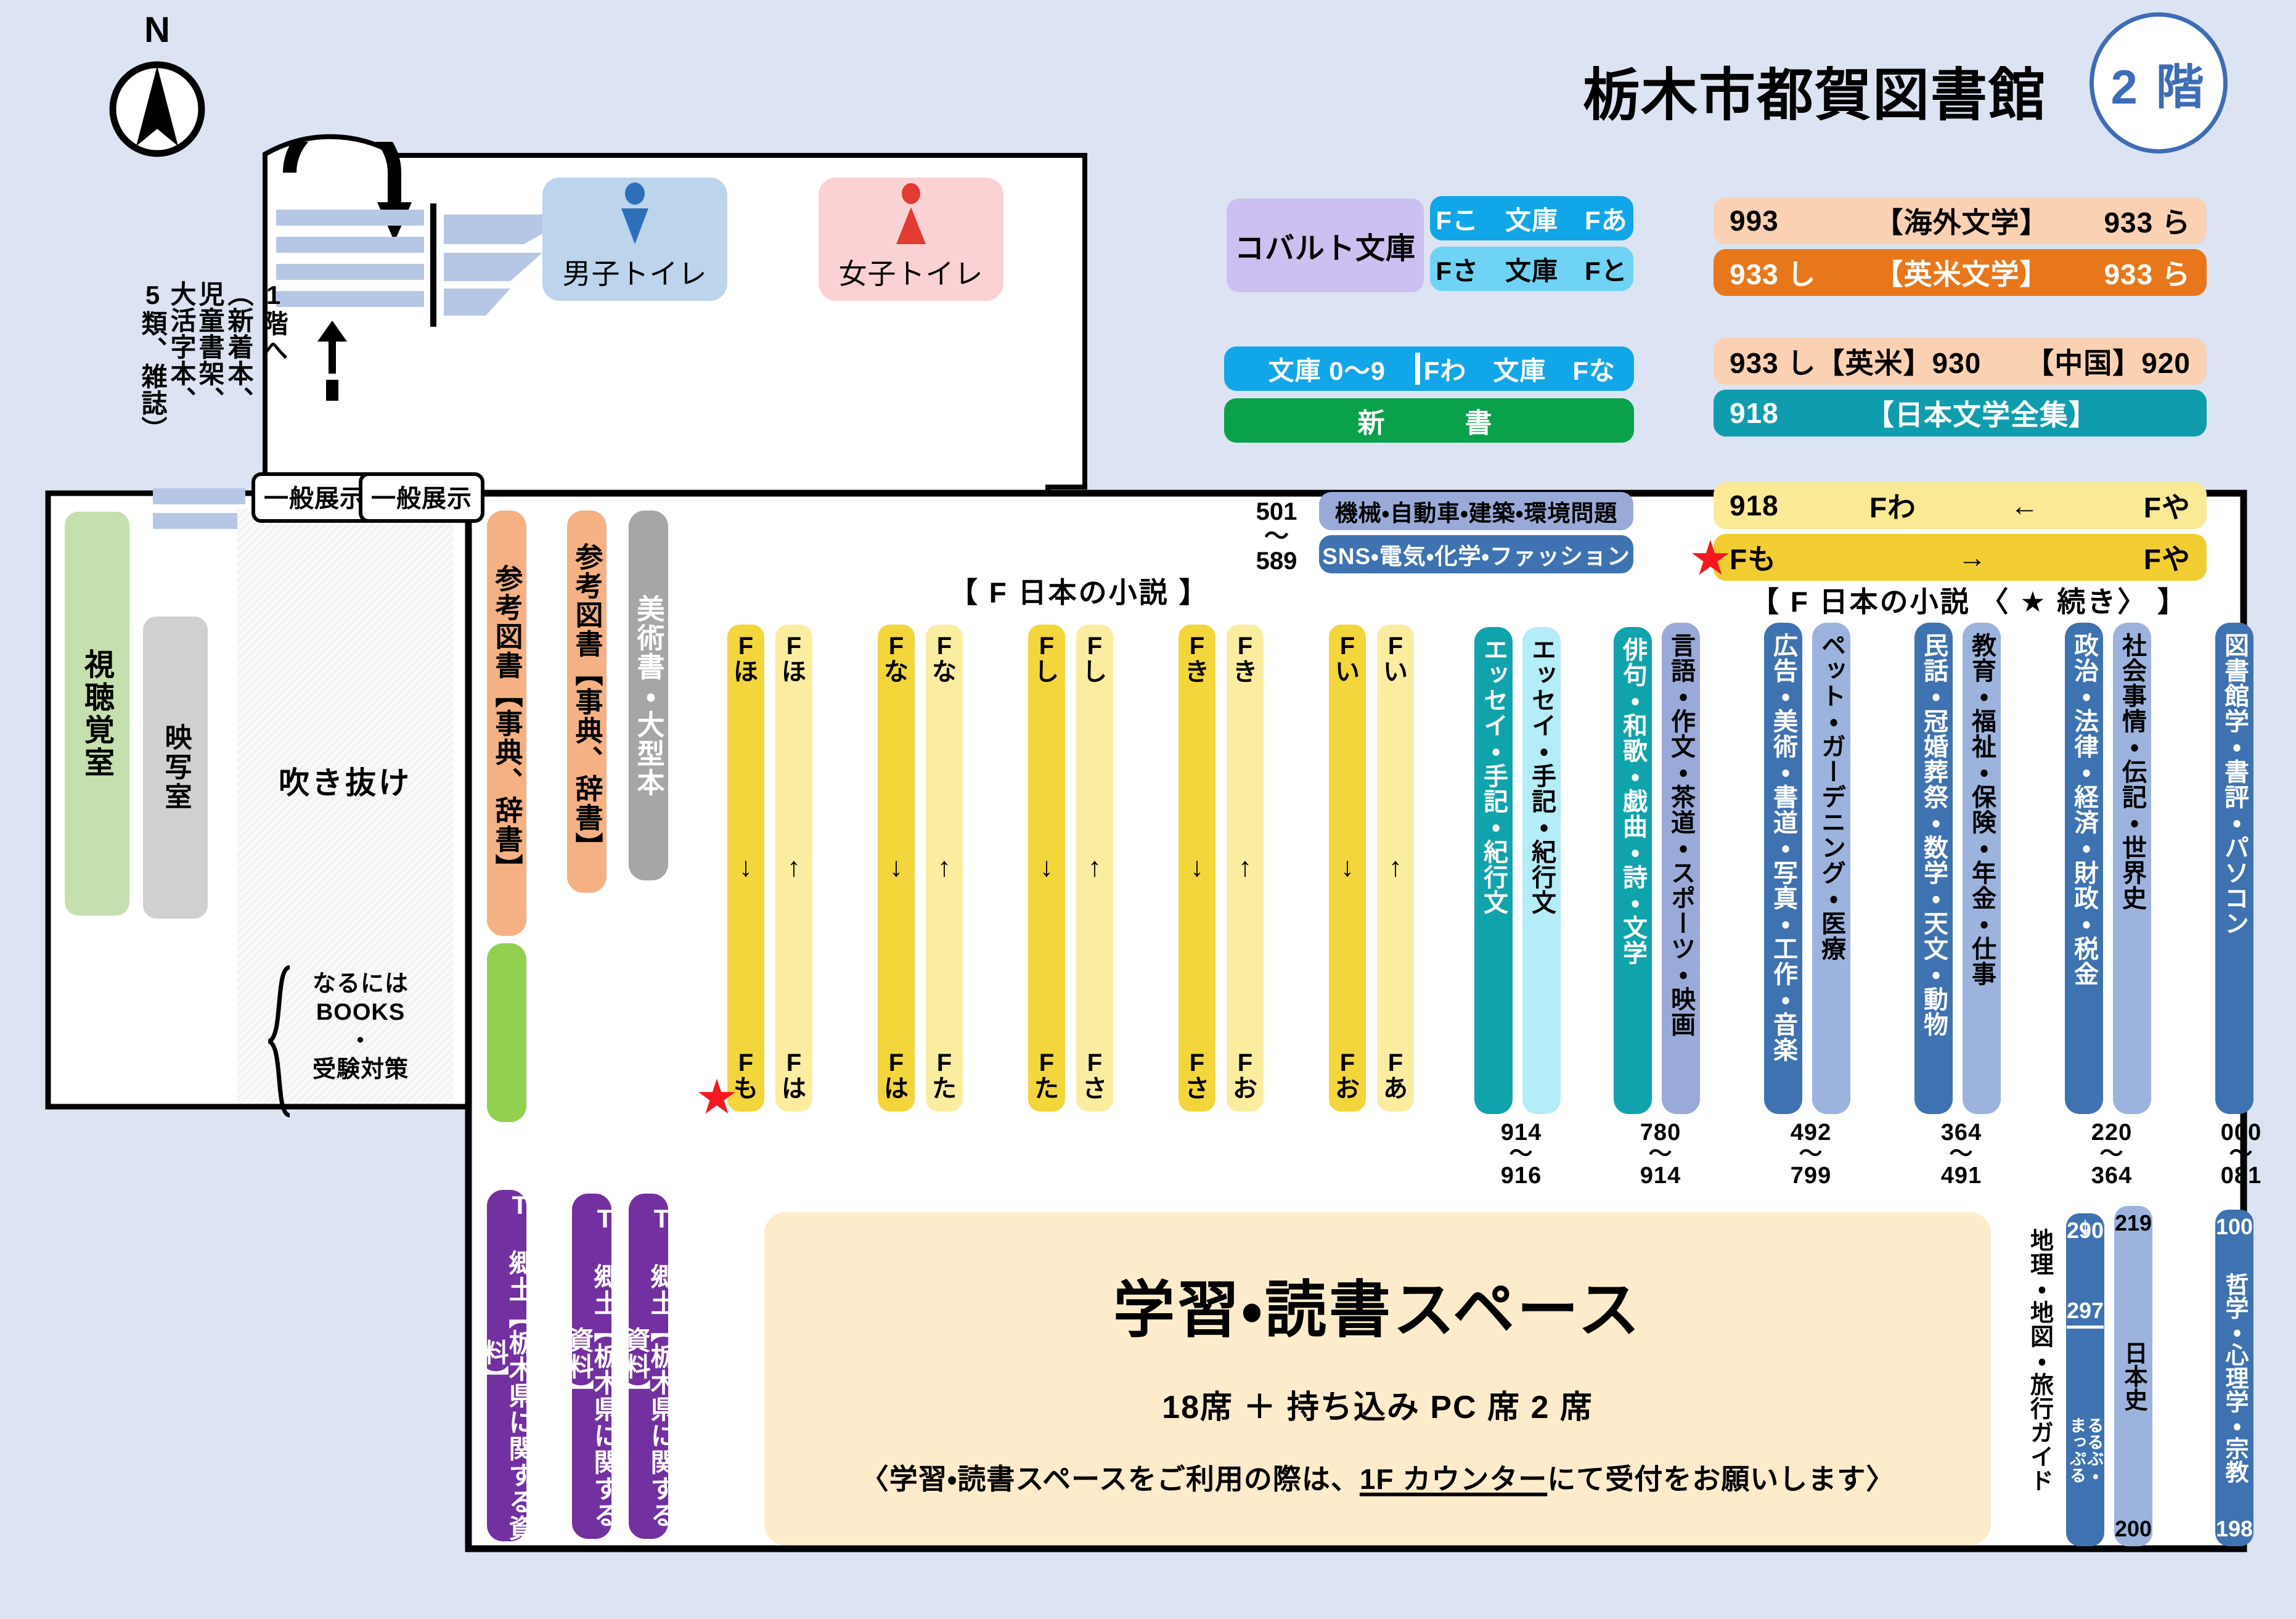 This screenshot has height=1619, width=2296. I want to click on bar-f-wa-num: 918, so click(1755, 506).